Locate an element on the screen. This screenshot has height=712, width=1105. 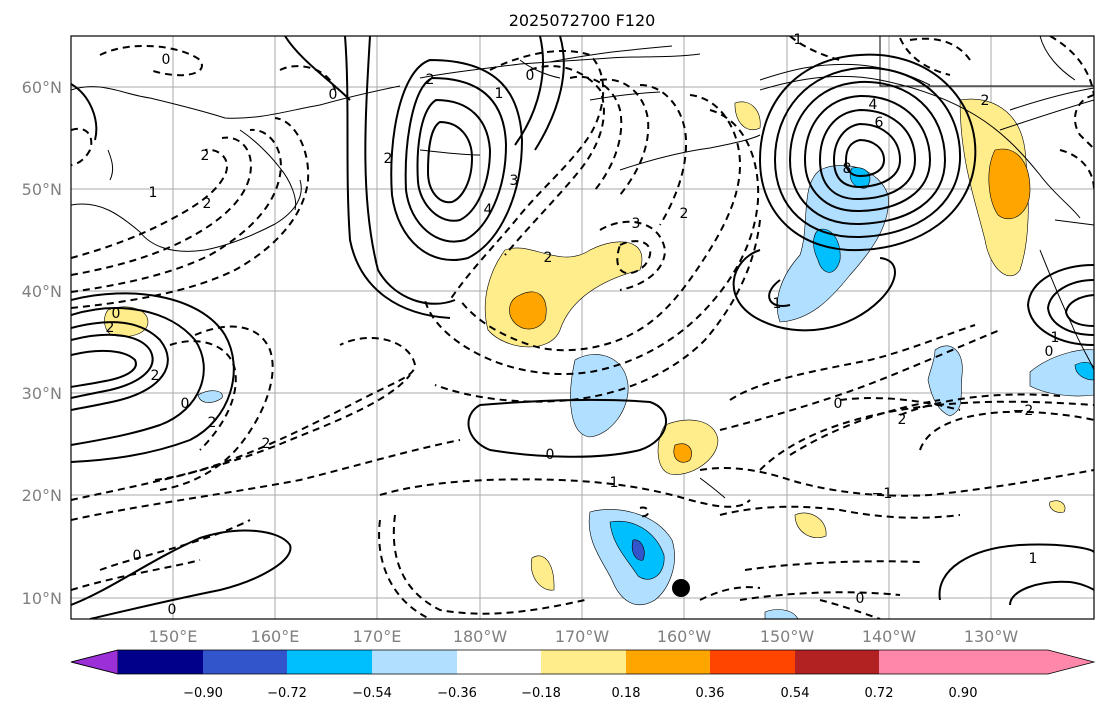
station-marker is located at coordinates (681, 588).